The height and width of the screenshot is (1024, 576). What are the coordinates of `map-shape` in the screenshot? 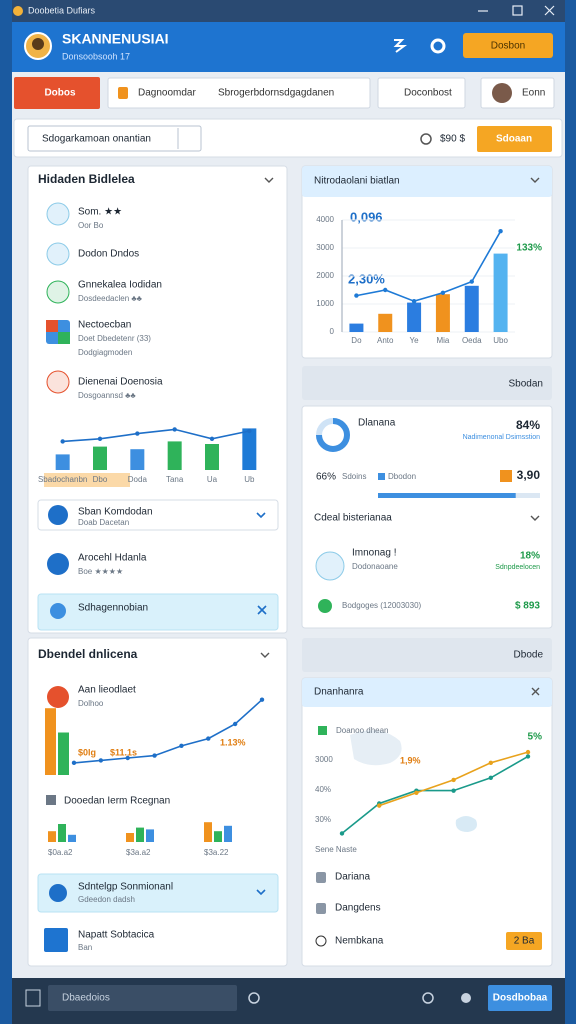 It's located at (466, 824).